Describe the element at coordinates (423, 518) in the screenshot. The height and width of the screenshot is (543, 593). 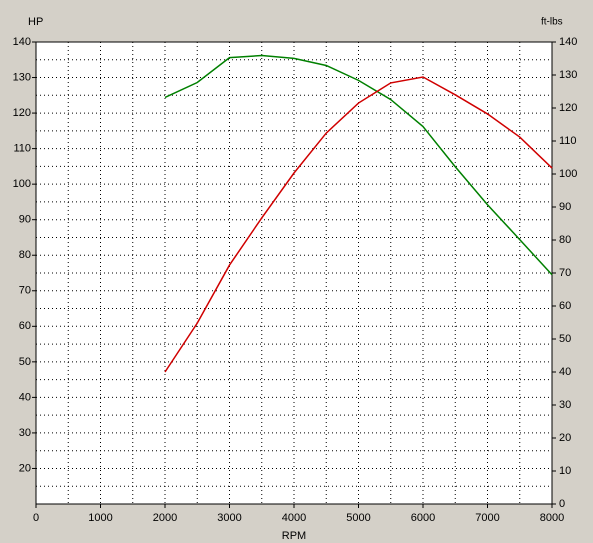
I see `x-tick-label: 6000` at that location.